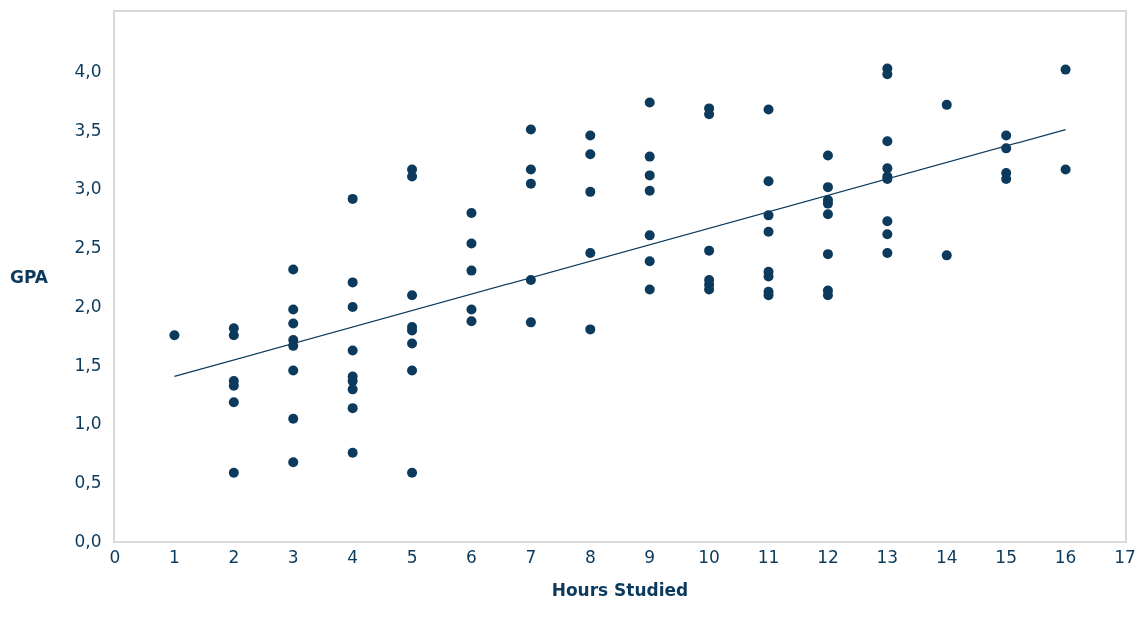 The image size is (1146, 622). I want to click on x-tick-label: 1, so click(174, 557).